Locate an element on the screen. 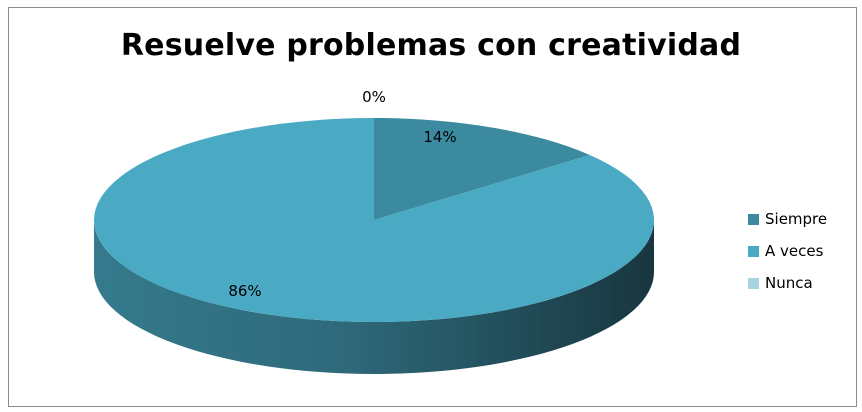  legend-label-a-veces: A veces is located at coordinates (794, 251).